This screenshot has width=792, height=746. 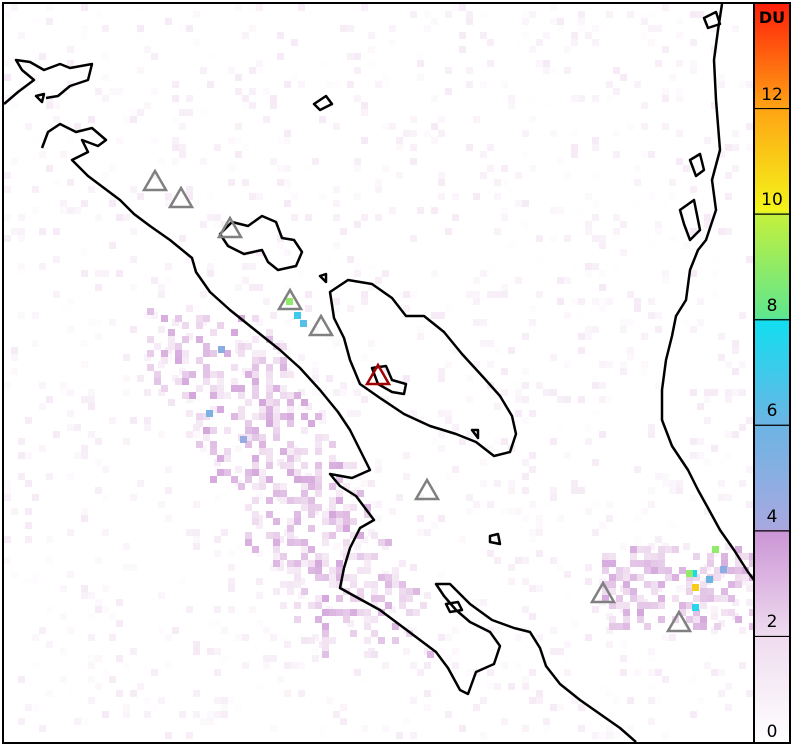 What do you see at coordinates (772, 516) in the screenshot?
I see `colorbar-tick-label: 4` at bounding box center [772, 516].